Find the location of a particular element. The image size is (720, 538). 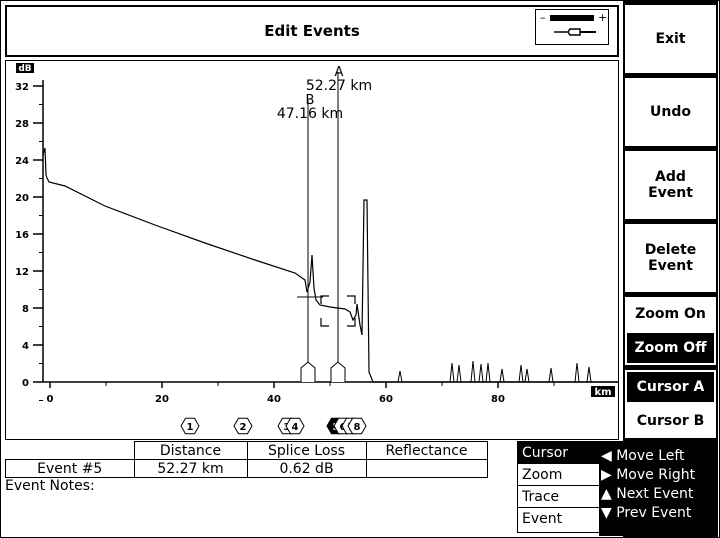

svg-text: 4 is located at coordinates (295, 427).